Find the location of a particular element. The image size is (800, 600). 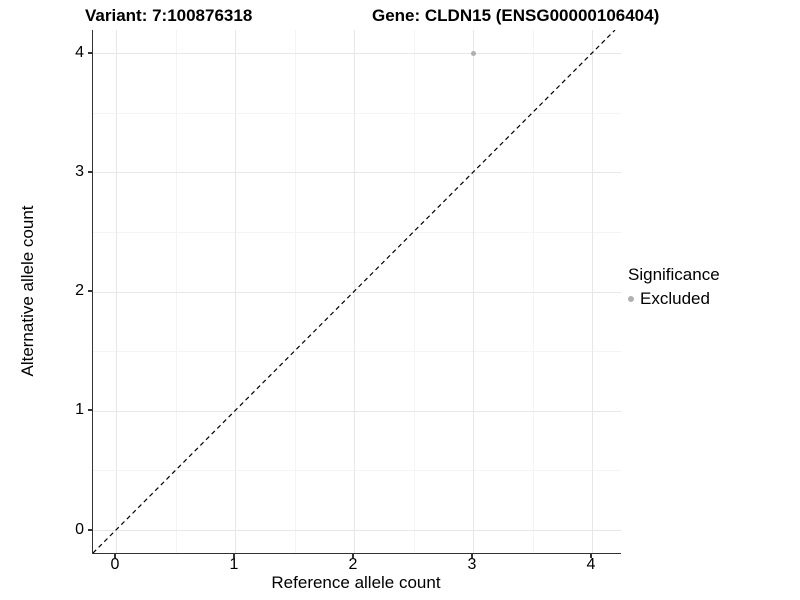

y-axis-title: Alternative allele count is located at coordinates (27, 291).